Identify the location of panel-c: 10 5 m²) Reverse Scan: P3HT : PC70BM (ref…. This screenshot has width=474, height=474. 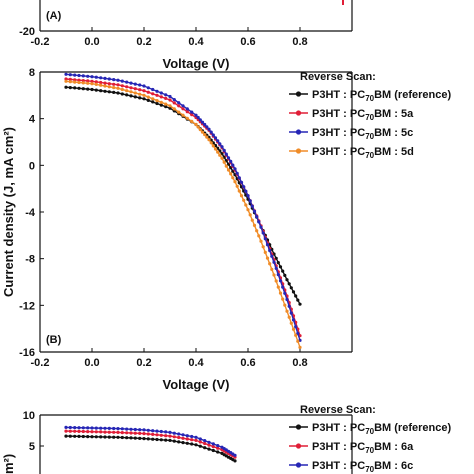
(226, 439).